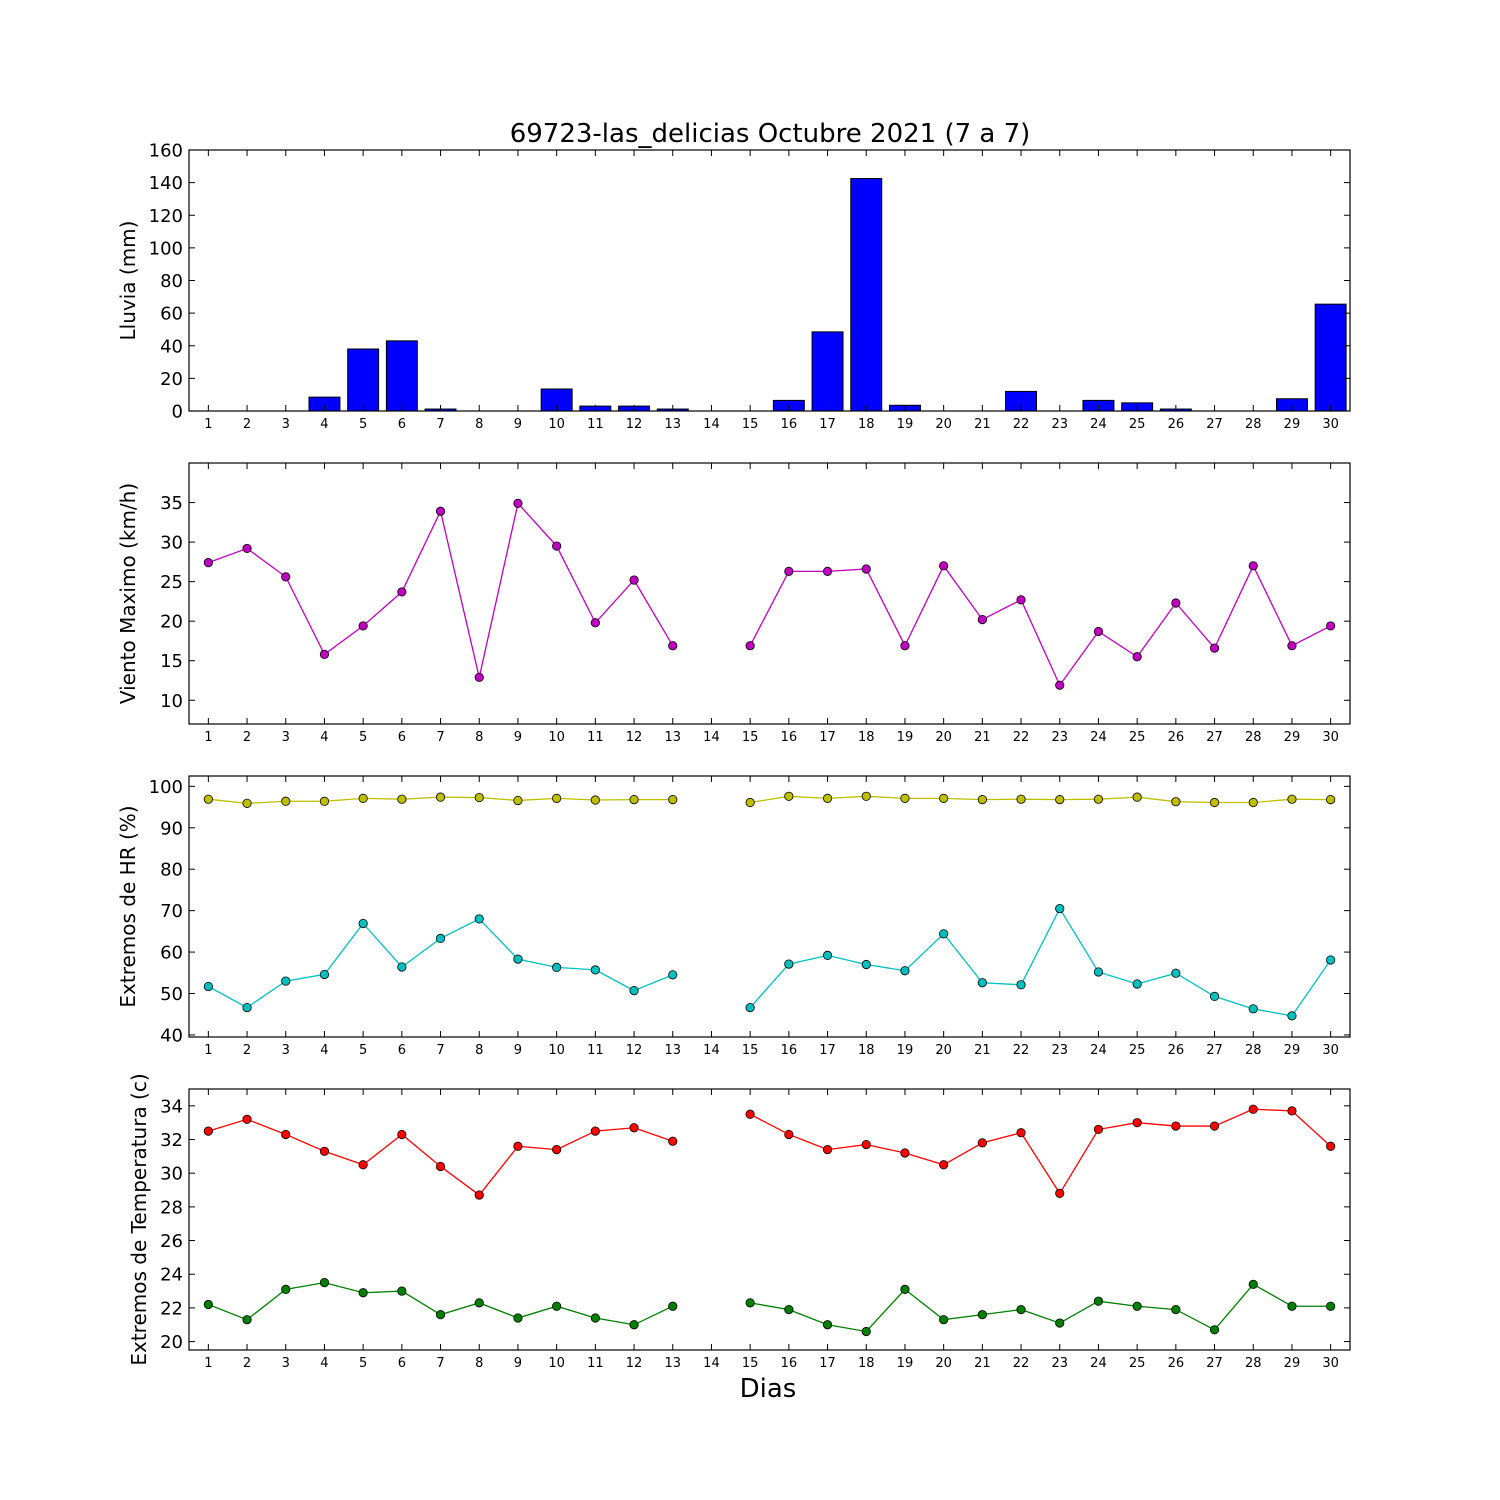  What do you see at coordinates (171, 828) in the screenshot?
I see `y-tick-label: 90` at bounding box center [171, 828].